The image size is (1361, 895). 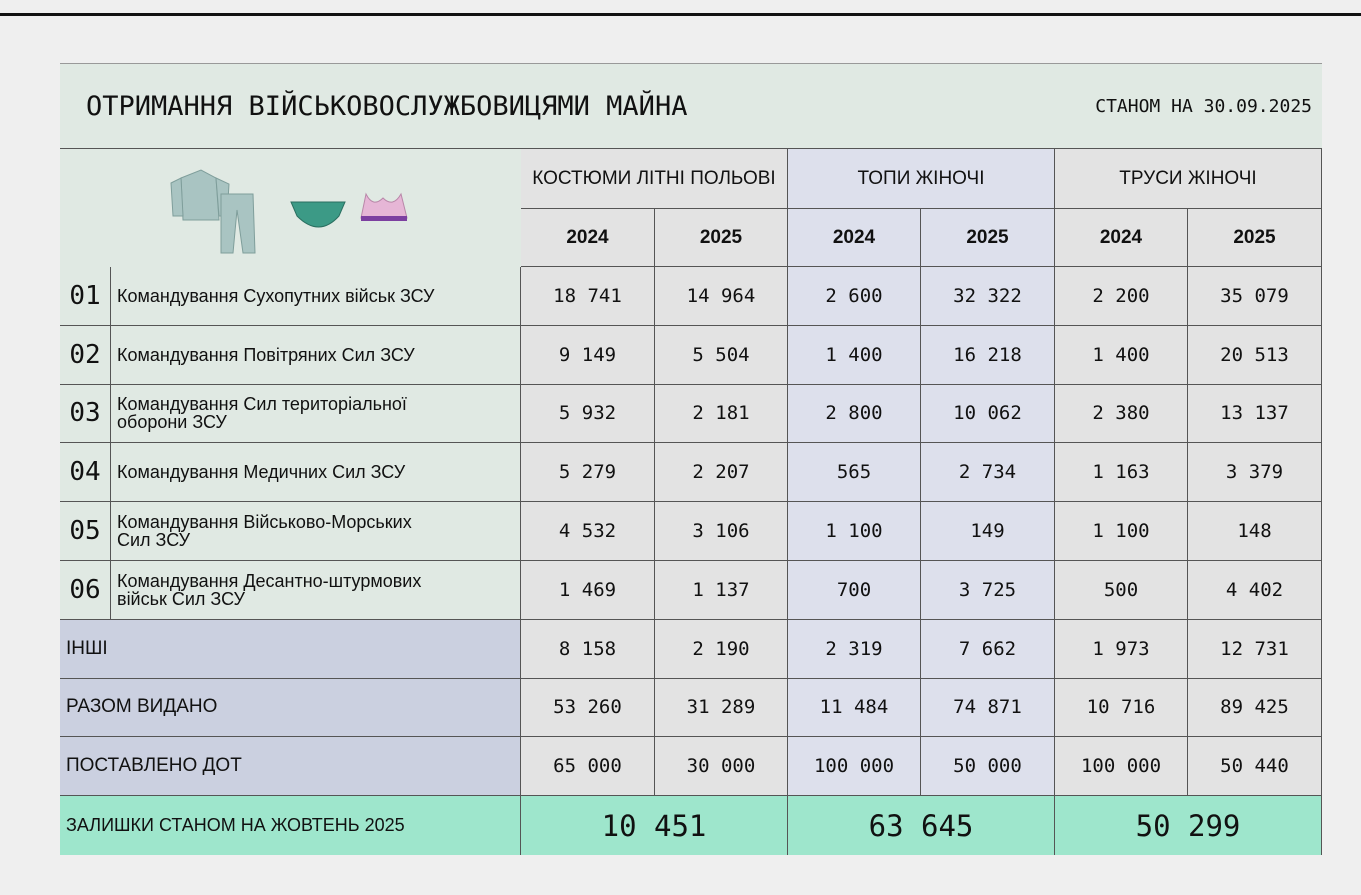 I want to click on value-cell: 10 716, so click(x=1121, y=708).